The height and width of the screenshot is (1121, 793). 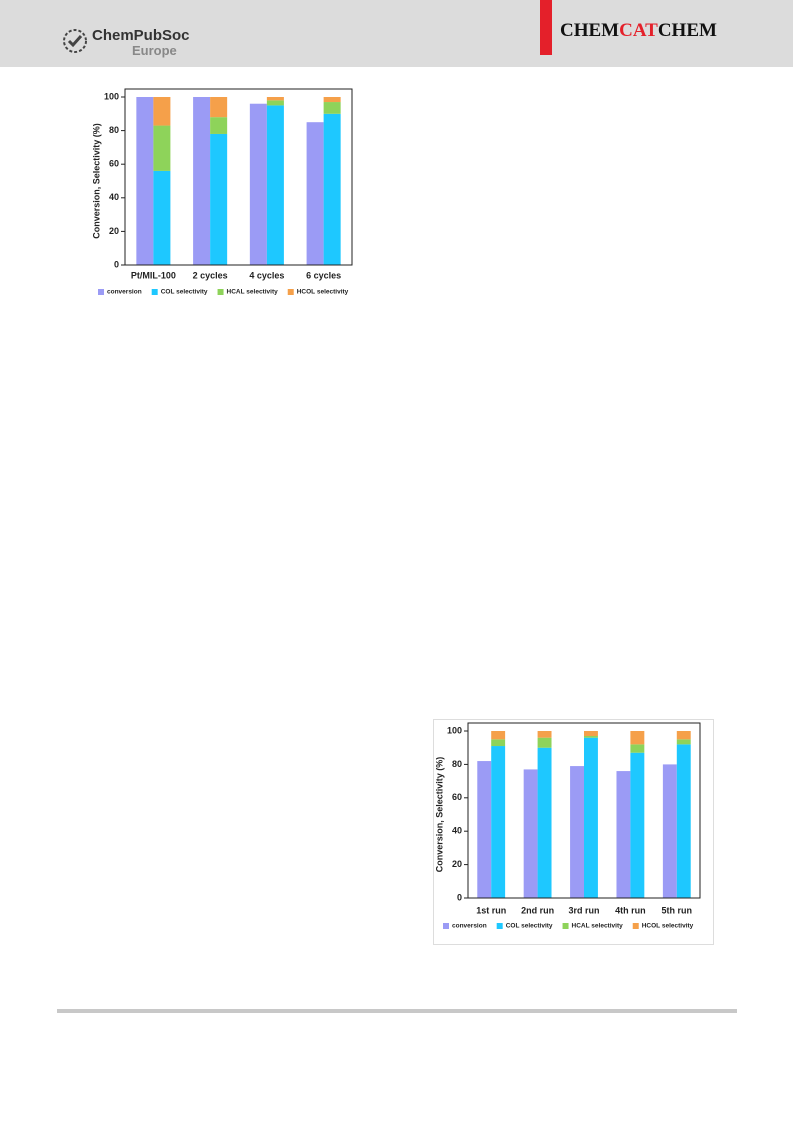 What do you see at coordinates (397, 1011) in the screenshot?
I see `footer-rule` at bounding box center [397, 1011].